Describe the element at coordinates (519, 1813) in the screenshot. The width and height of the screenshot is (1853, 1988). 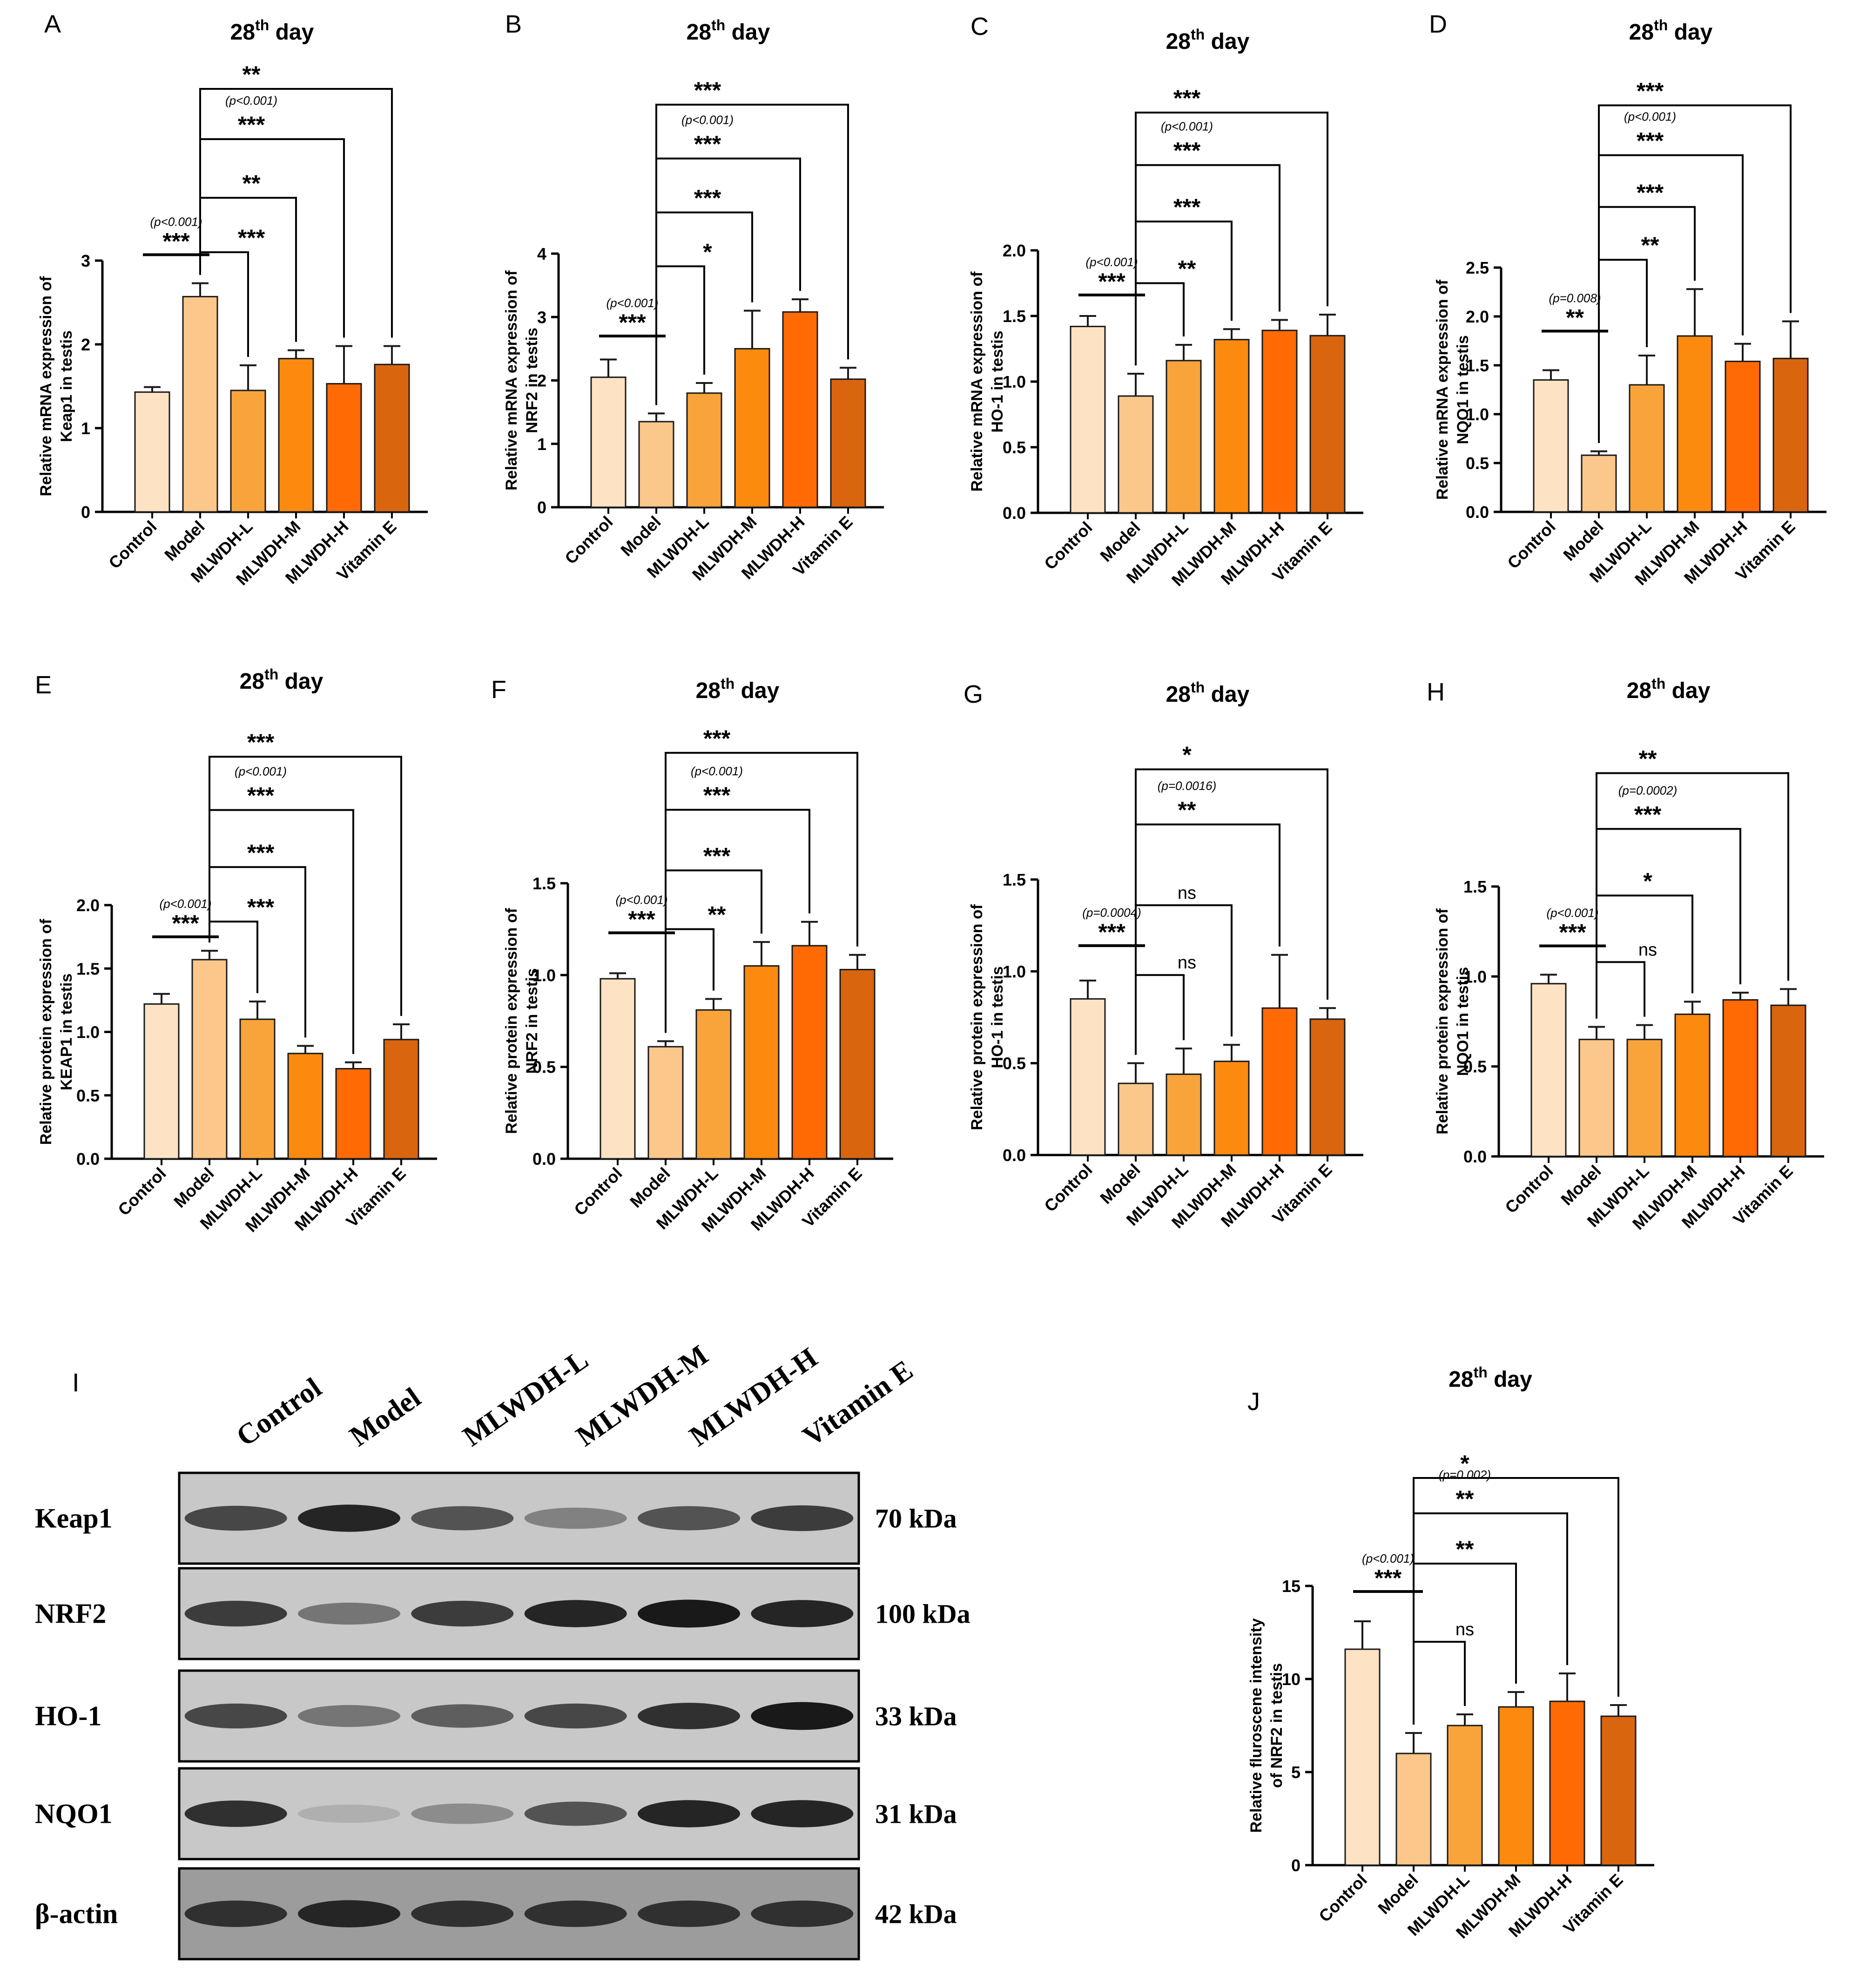
I see `blot-row-nqo1` at that location.